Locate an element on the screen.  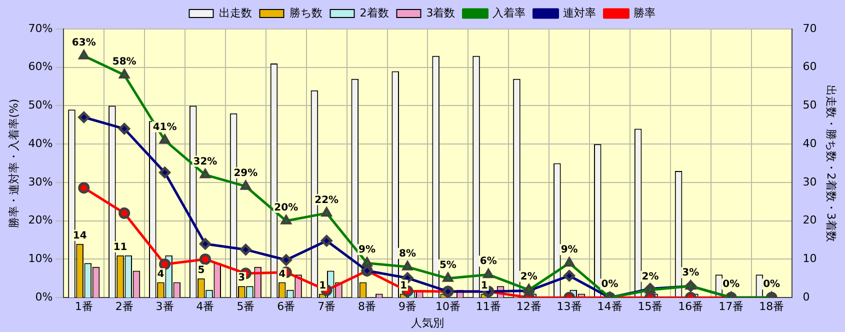
legend-label: 入着率 is located at coordinates (509, 13).